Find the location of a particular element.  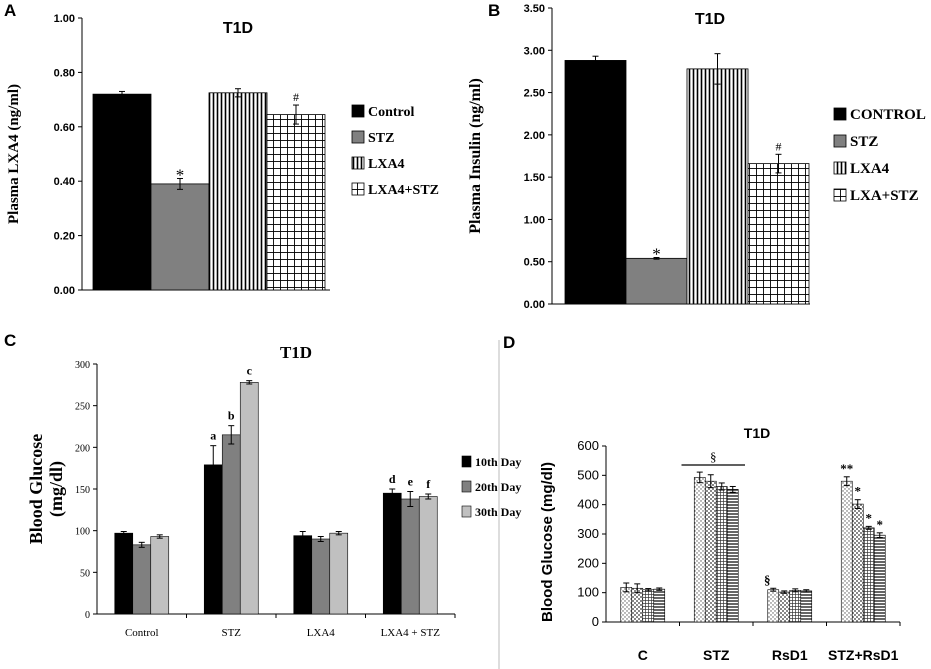

panel-d-xtick-label: C is located at coordinates (643, 655).